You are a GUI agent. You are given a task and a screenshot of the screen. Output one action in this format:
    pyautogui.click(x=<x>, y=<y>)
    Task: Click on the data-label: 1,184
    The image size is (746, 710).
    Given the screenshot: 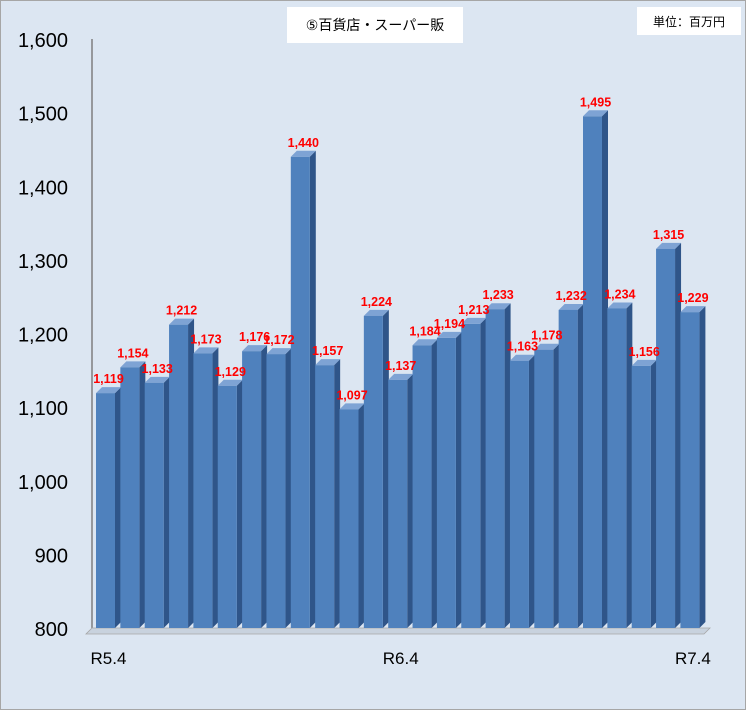 What is the action you would take?
    pyautogui.click(x=424, y=331)
    